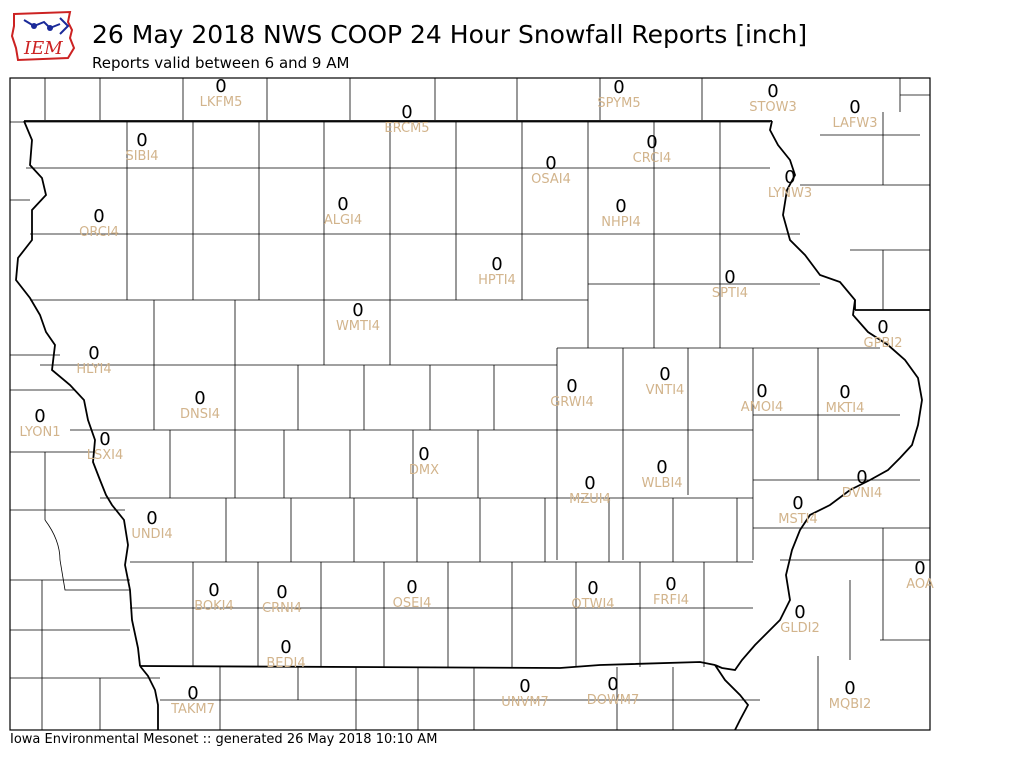 The height and width of the screenshot is (768, 1024). Describe the element at coordinates (854, 123) in the screenshot. I see `station-id-label: LAFW3` at that location.